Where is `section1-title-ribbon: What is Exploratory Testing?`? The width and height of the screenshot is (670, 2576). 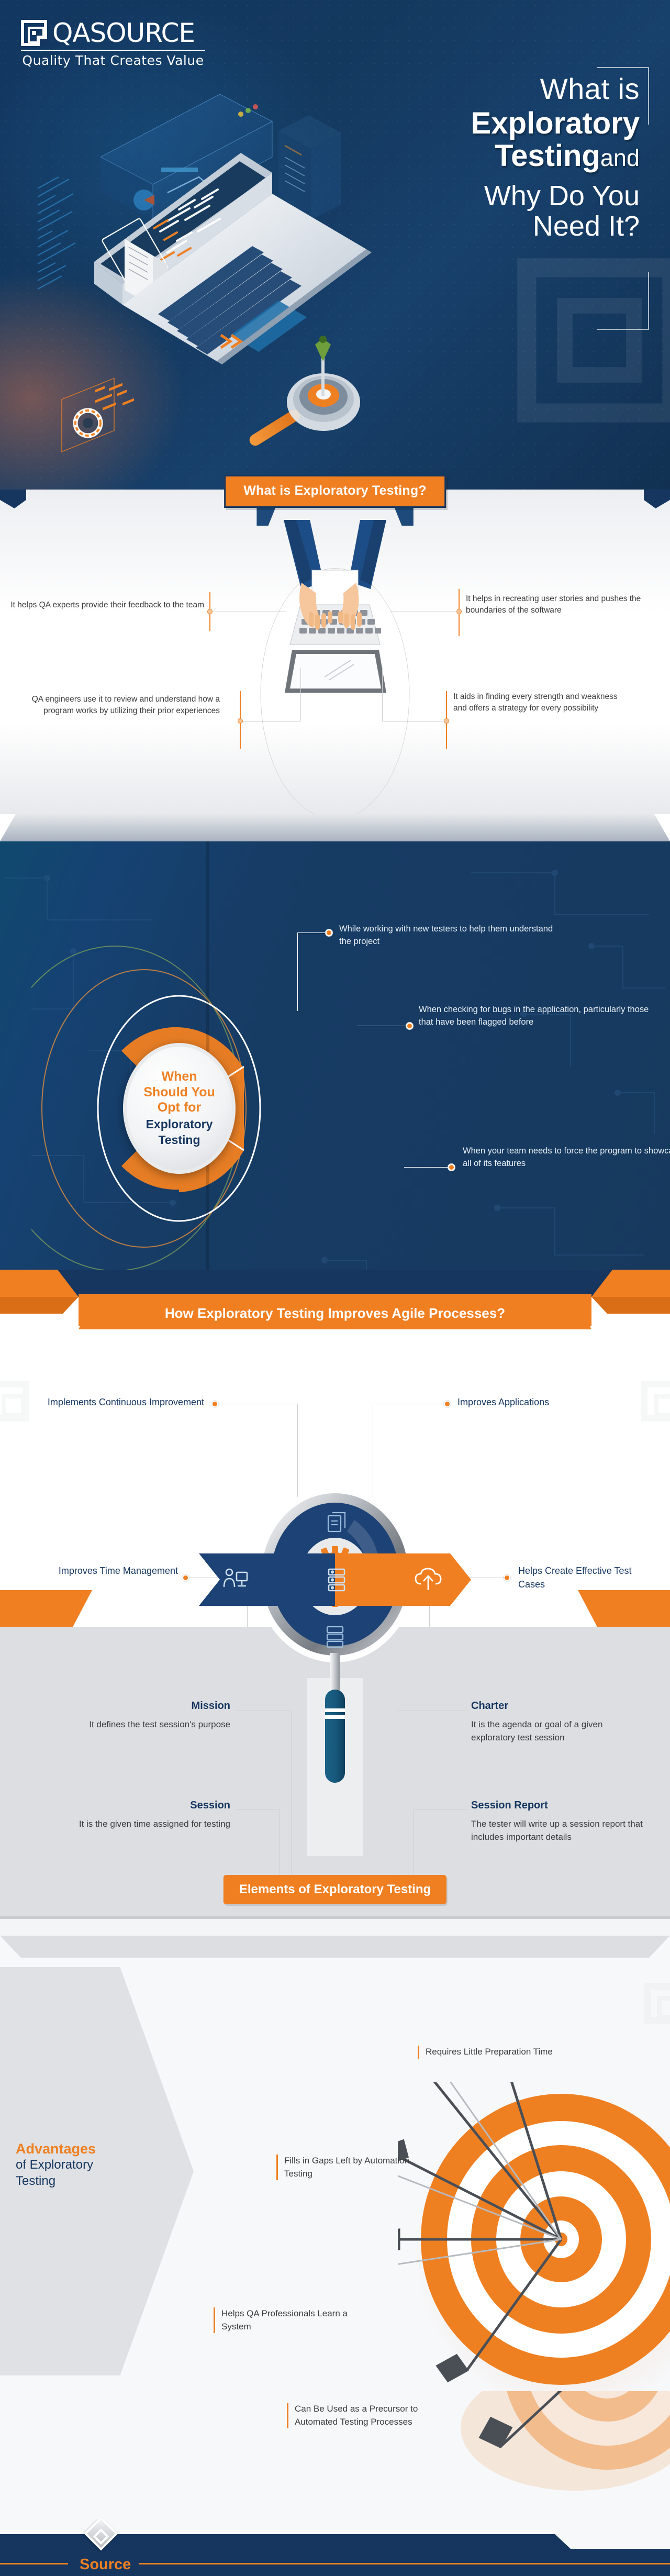
section1-title-ribbon: What is Exploratory Testing? is located at coordinates (335, 501).